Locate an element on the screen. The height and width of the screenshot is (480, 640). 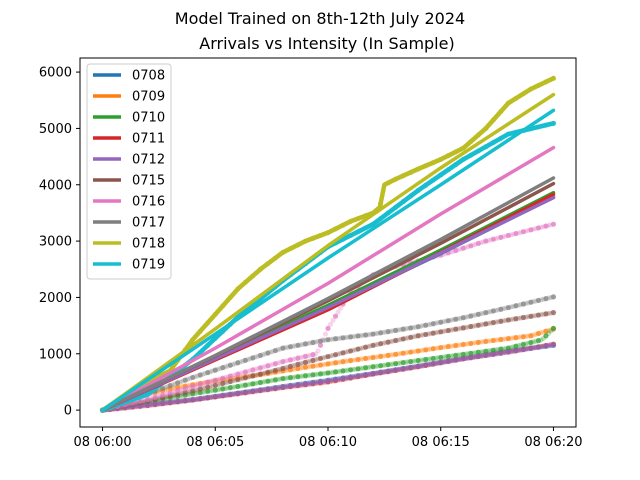
chart-subtitle: Arrivals vs Intensity (In Sample) is located at coordinates (326, 43).